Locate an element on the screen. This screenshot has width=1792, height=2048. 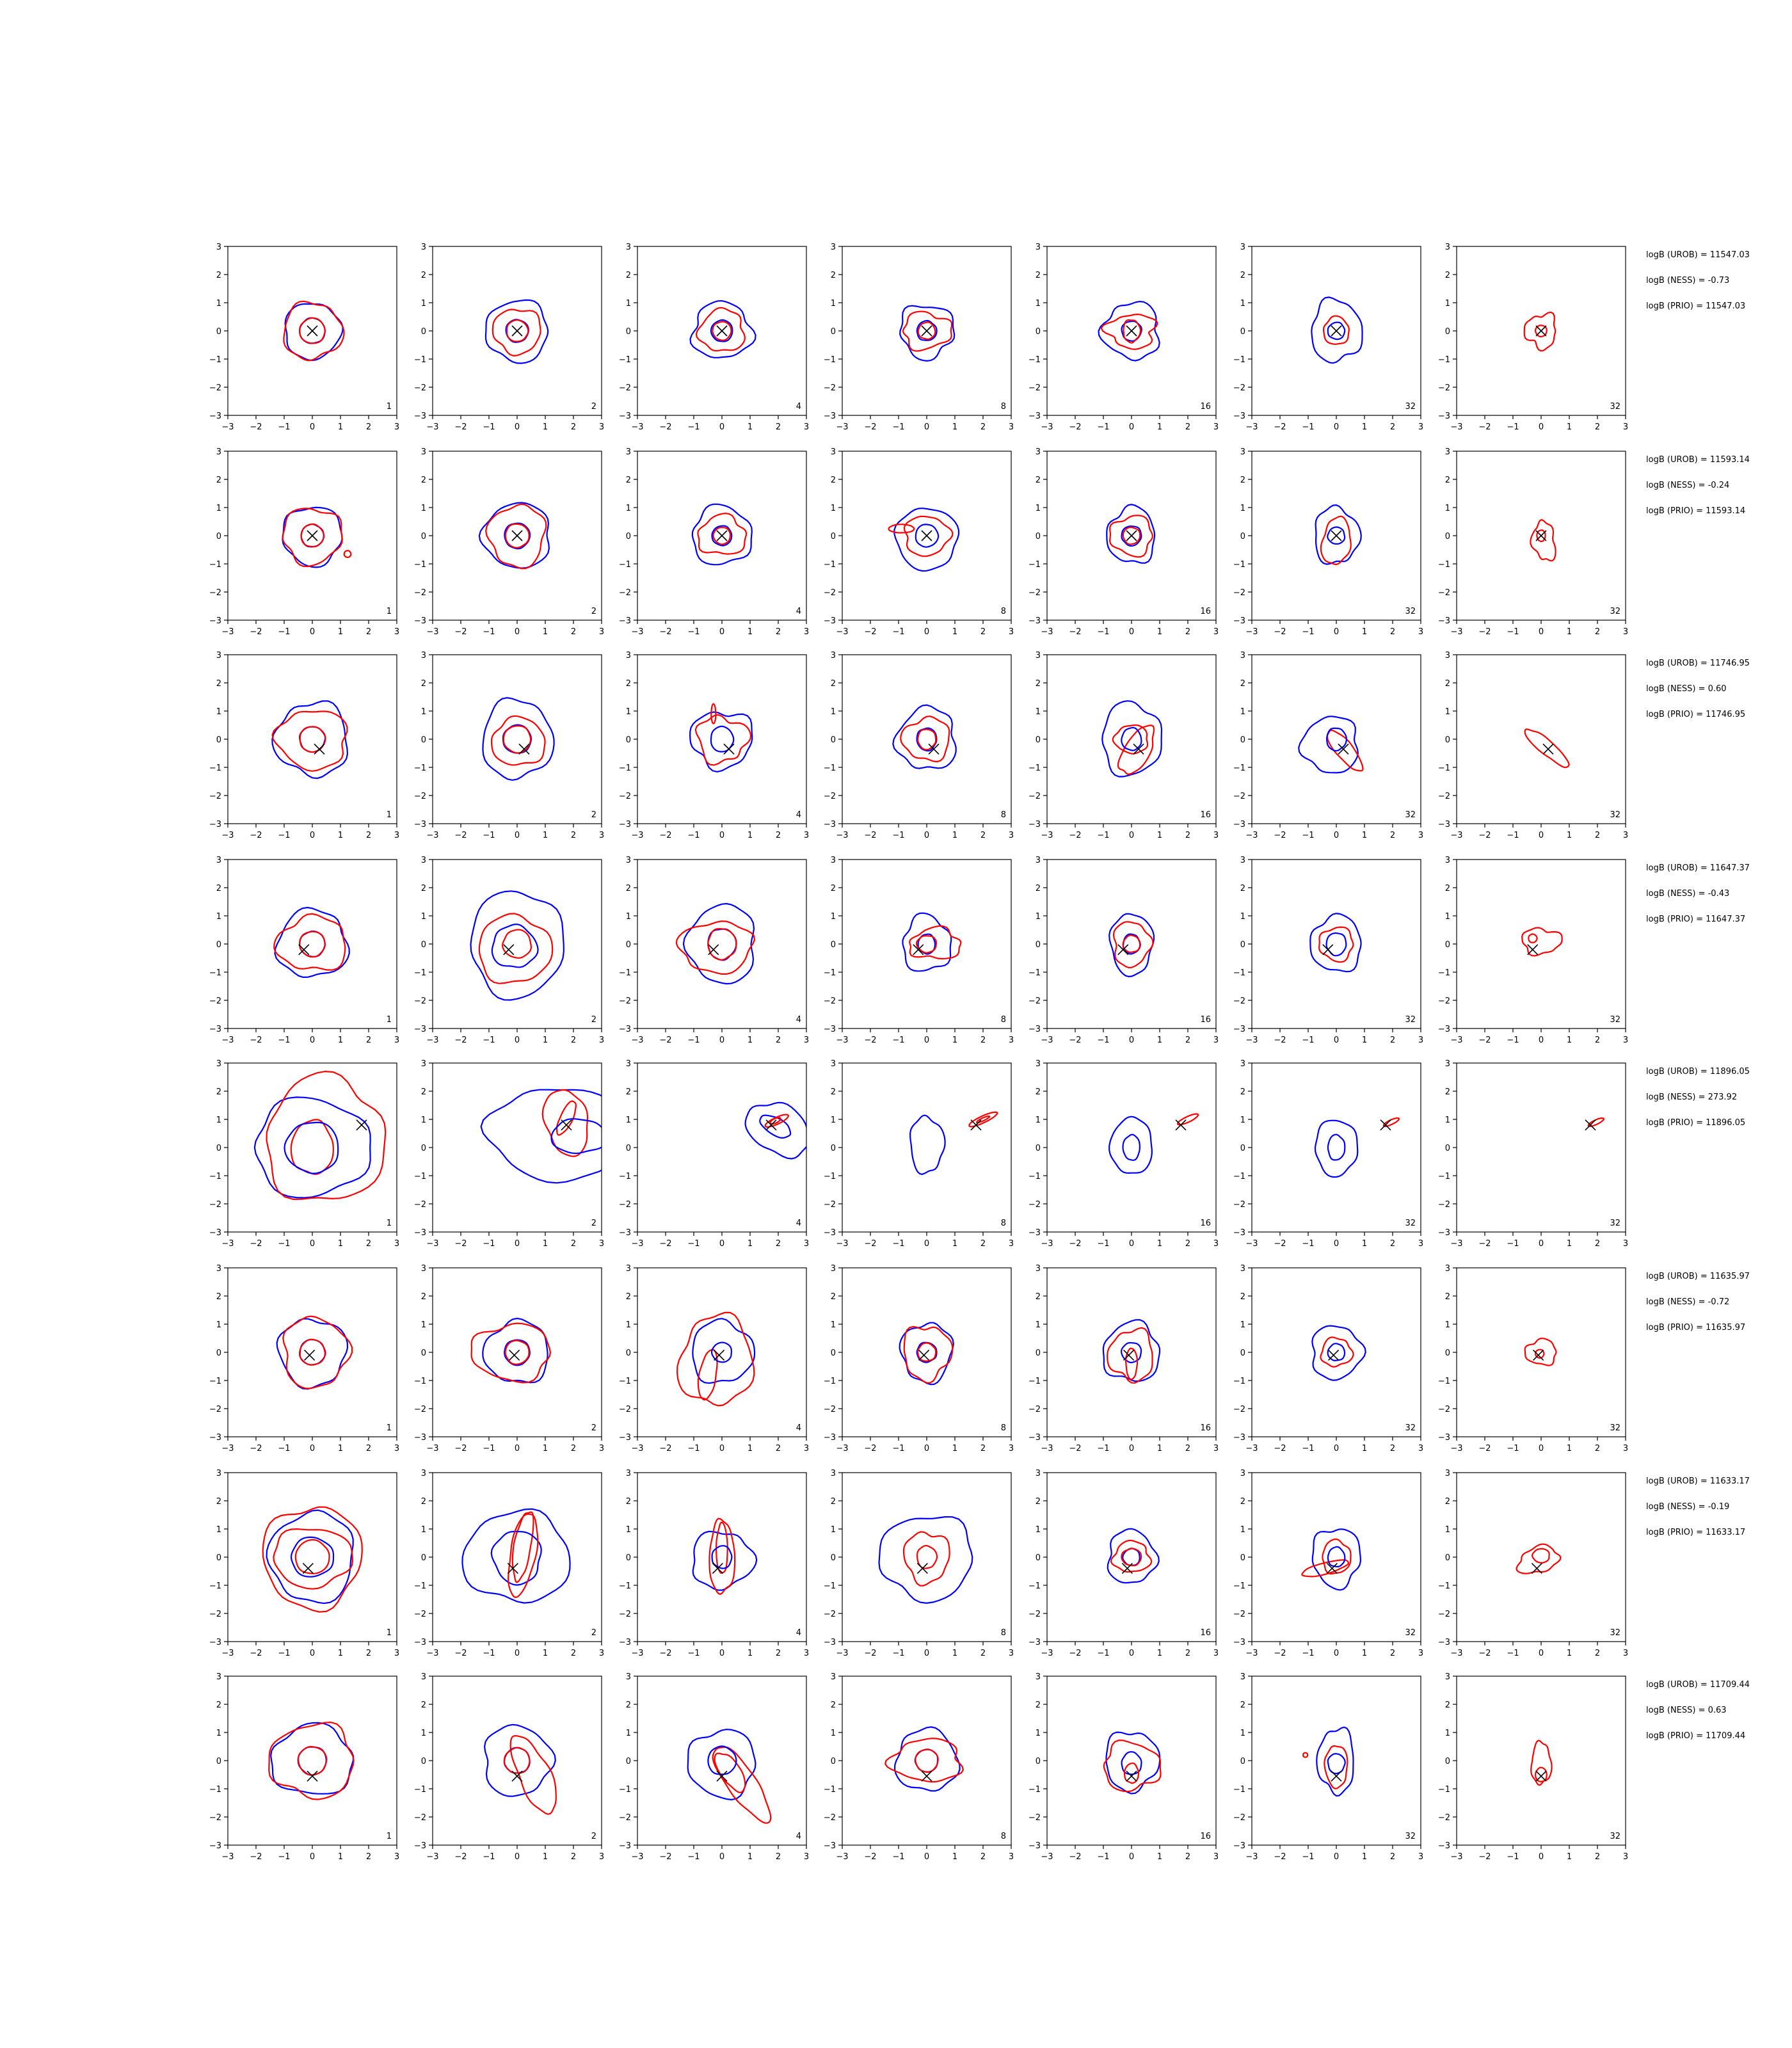
panel-r3-c1: −3 −2 −1 0 1 2 3 −3 −2 −1 0 1 2 3 2 is located at coordinates (509, 950).